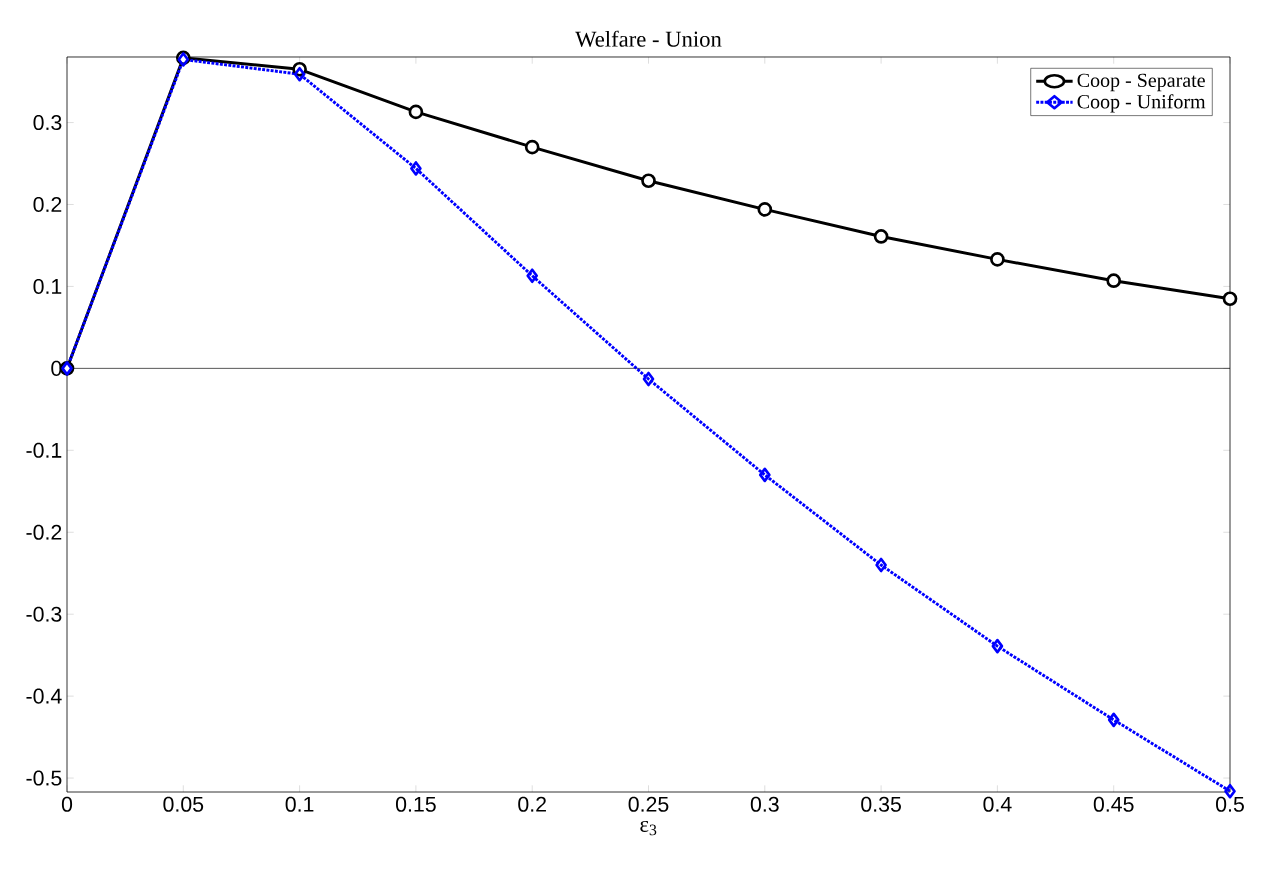 The image size is (1267, 876). Describe the element at coordinates (44, 778) in the screenshot. I see `y-tick-label: -0.5` at that location.